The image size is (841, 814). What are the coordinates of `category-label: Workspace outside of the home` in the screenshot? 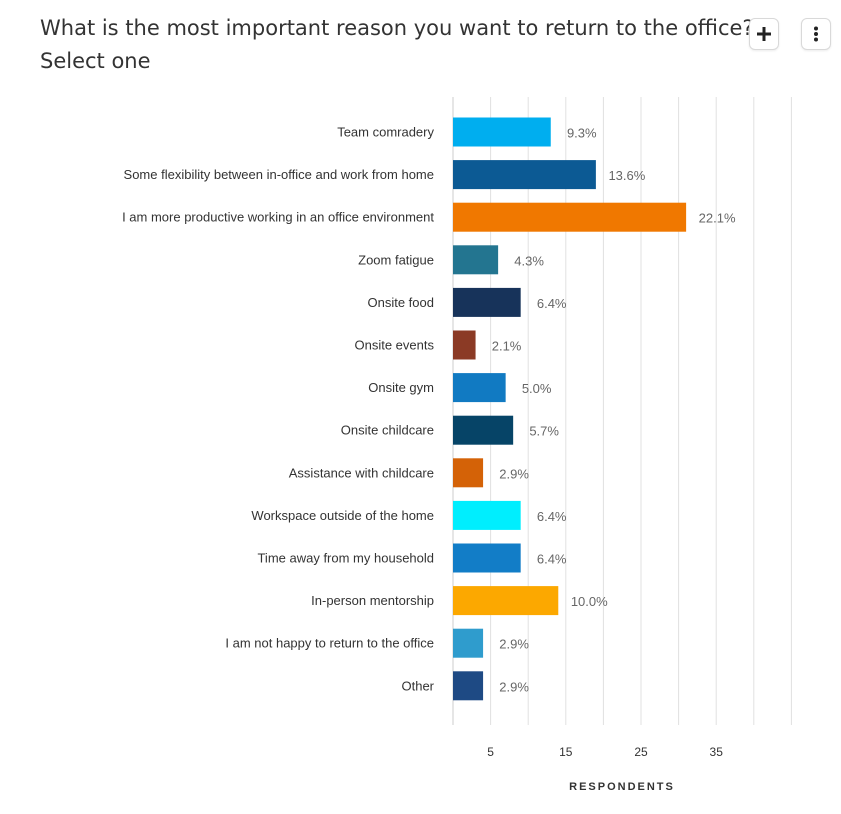 It's located at (342, 515).